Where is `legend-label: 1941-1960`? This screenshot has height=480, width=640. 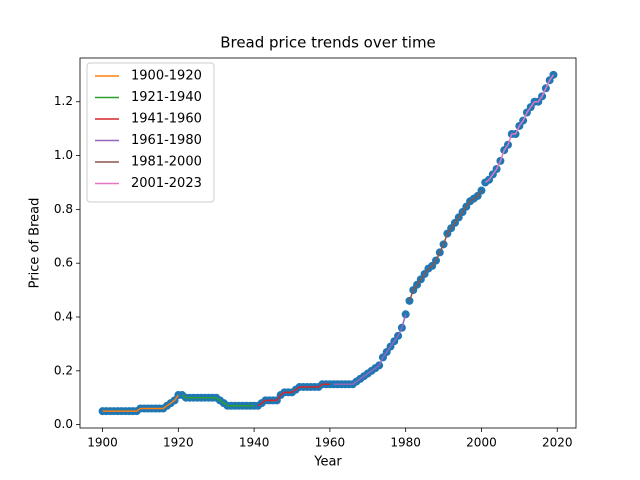
legend-label: 1941-1960 is located at coordinates (166, 119).